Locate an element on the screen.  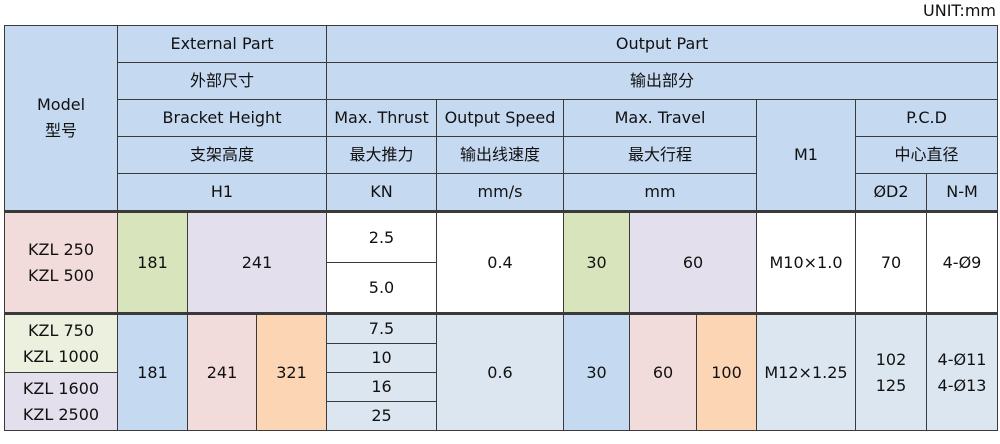
header-cell: Max. Thrust is located at coordinates (381, 118).